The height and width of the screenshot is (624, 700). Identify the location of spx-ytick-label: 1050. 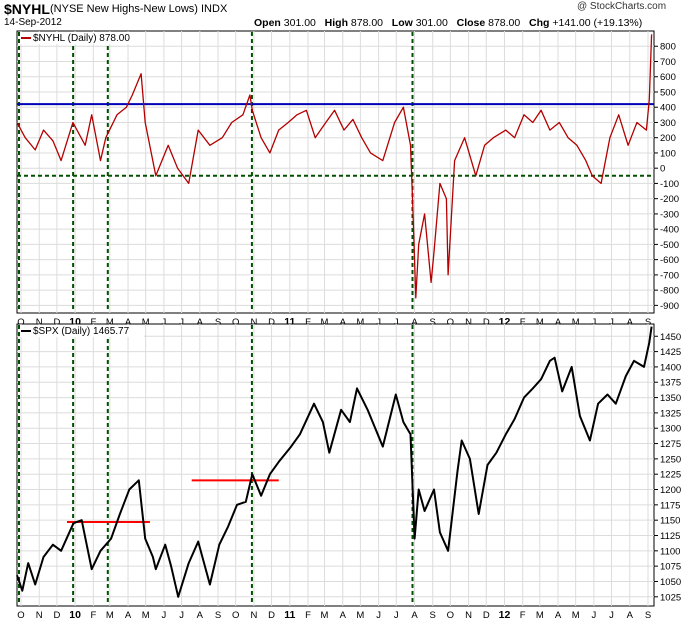
(670, 582).